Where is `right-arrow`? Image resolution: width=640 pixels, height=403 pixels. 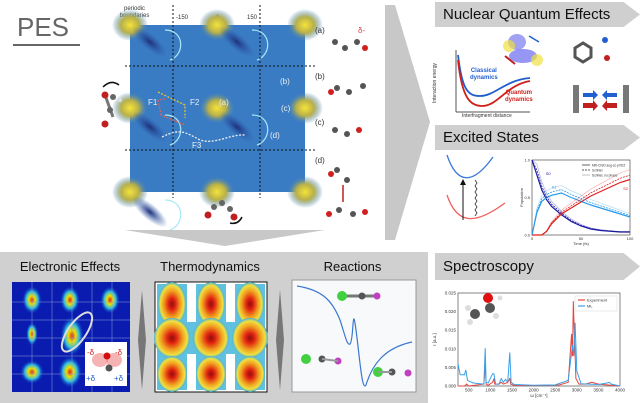 right-arrow is located at coordinates (407, 122).